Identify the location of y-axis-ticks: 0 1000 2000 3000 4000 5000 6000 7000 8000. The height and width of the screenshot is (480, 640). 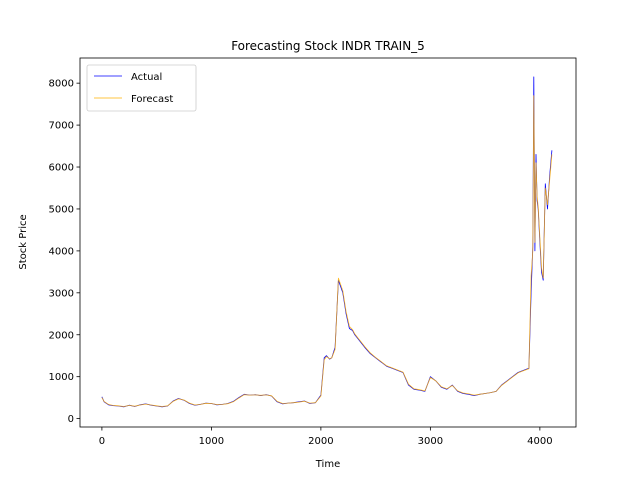
(64, 252).